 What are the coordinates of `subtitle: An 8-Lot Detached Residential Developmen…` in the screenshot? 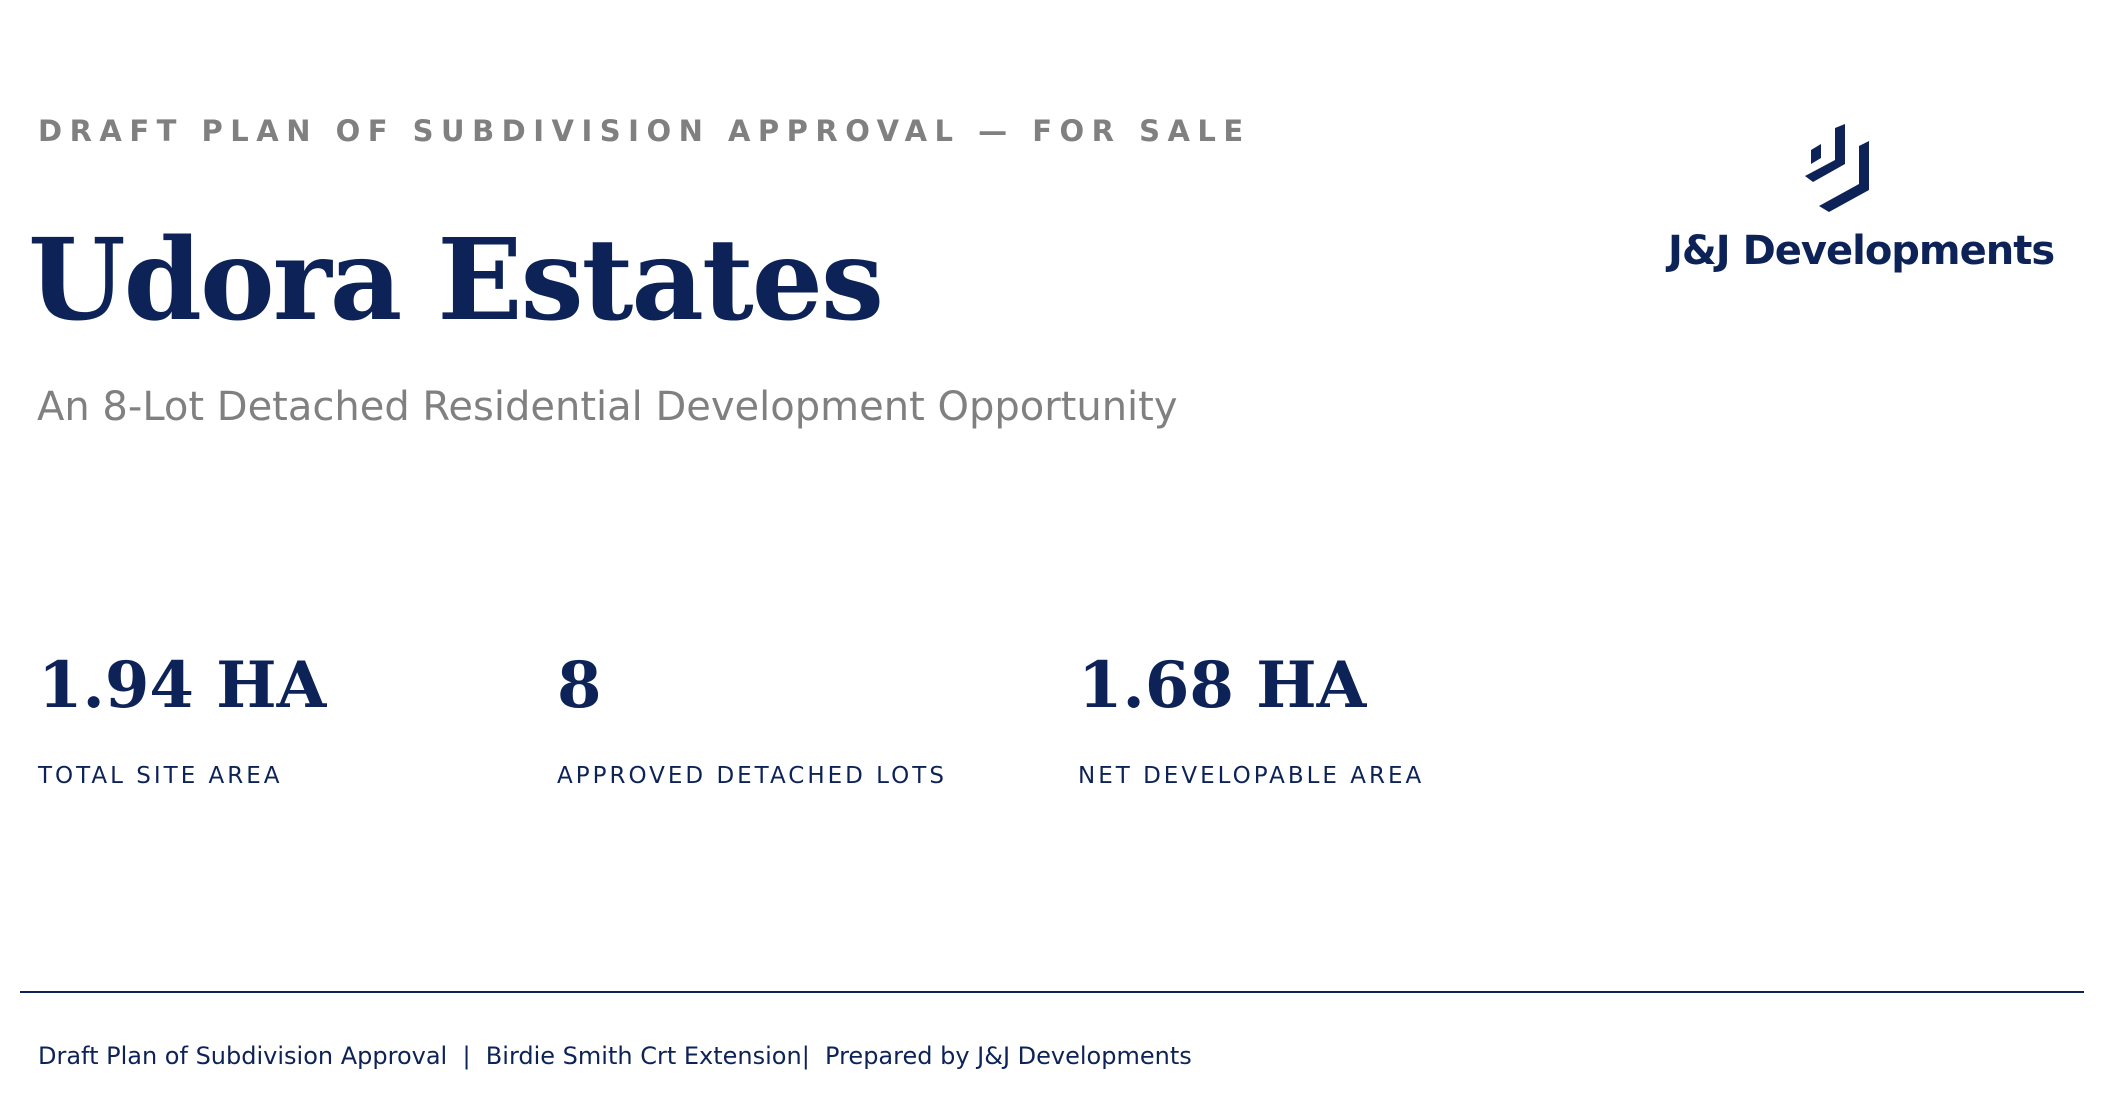 It's located at (607, 407).